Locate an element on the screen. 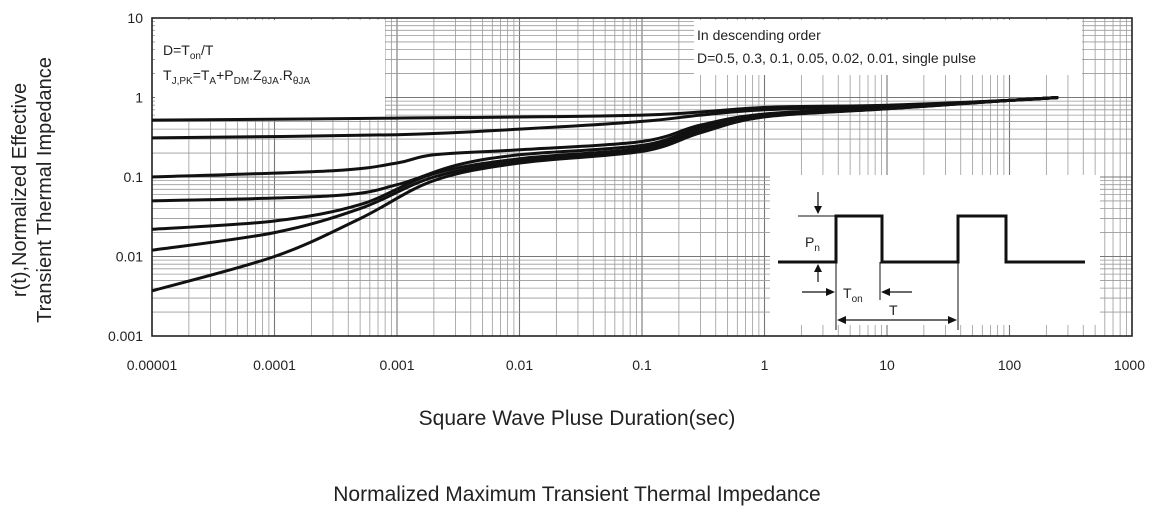 The image size is (1154, 509). pulse-waveform is located at coordinates (931, 239).